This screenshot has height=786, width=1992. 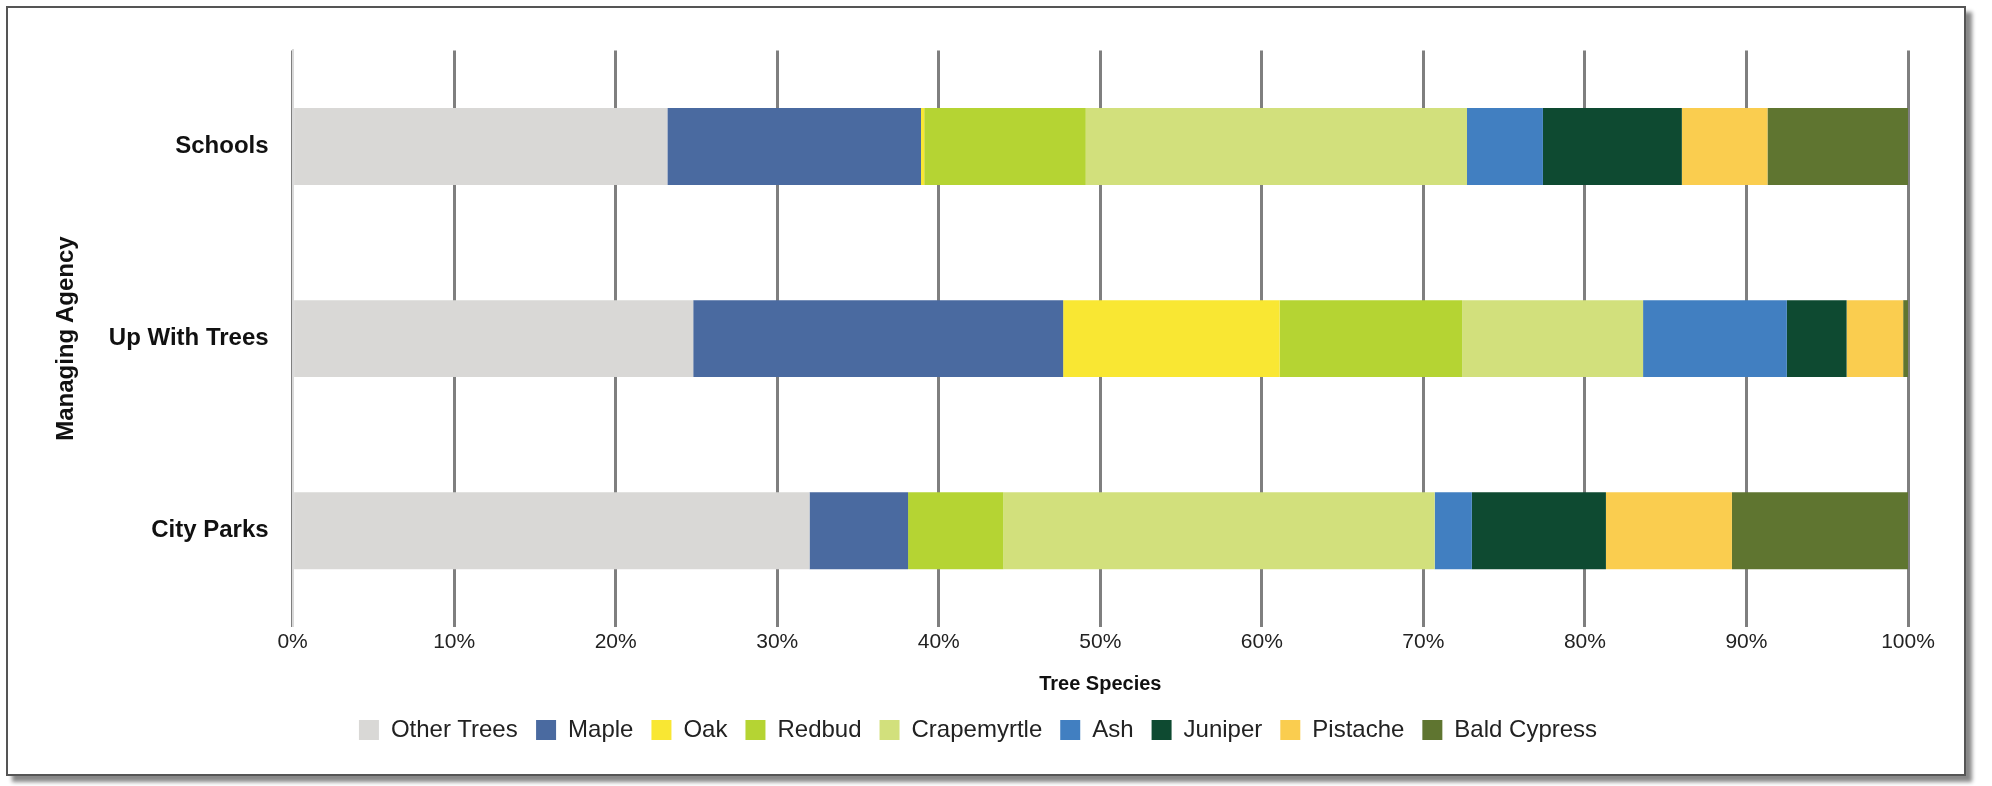 What do you see at coordinates (454, 728) in the screenshot?
I see `legend-label: Other Trees` at bounding box center [454, 728].